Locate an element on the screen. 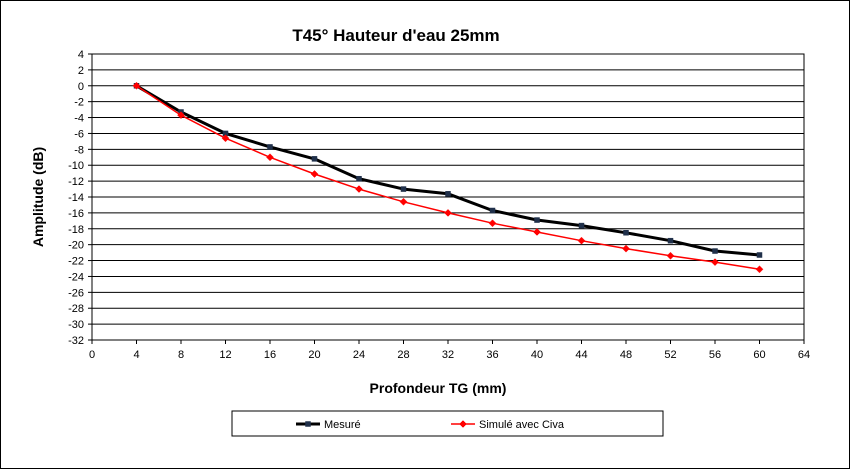 The image size is (850, 470). x-tick-label: 24 is located at coordinates (359, 355).